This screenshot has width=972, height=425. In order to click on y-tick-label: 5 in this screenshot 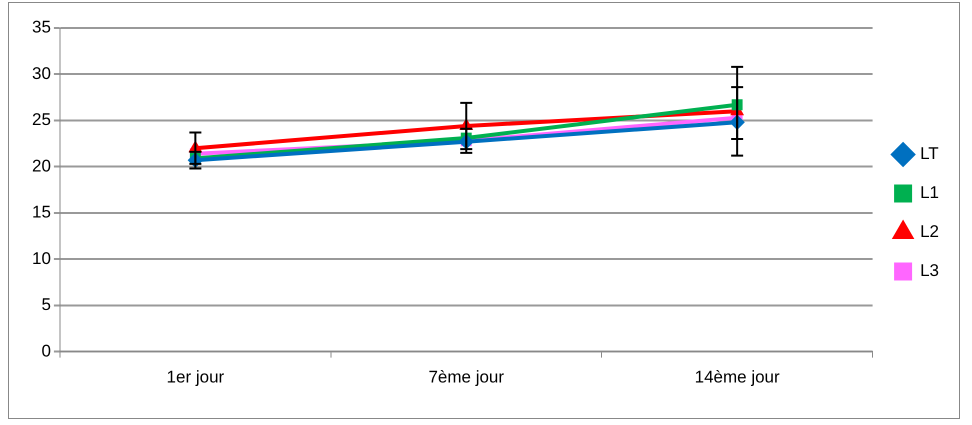, I will do `click(46, 304)`.